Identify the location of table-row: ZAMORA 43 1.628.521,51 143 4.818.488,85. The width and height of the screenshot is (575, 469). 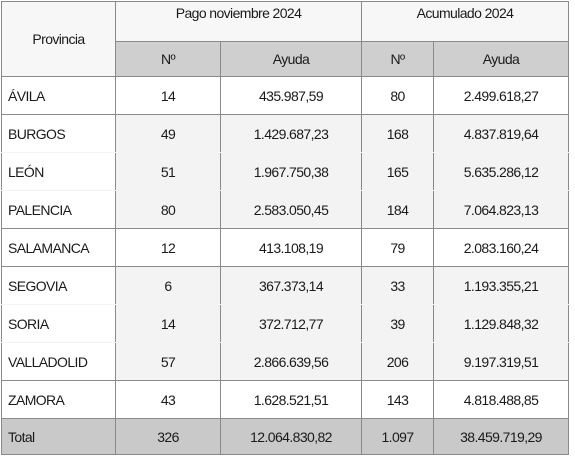
(285, 399).